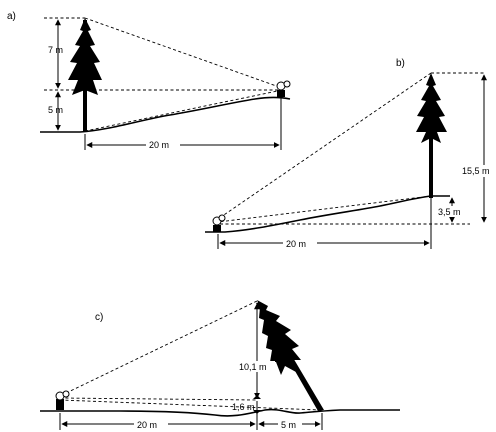 This screenshot has width=496, height=432. Describe the element at coordinates (62, 400) in the screenshot. I see `panel-c-clinometer-icon` at that location.